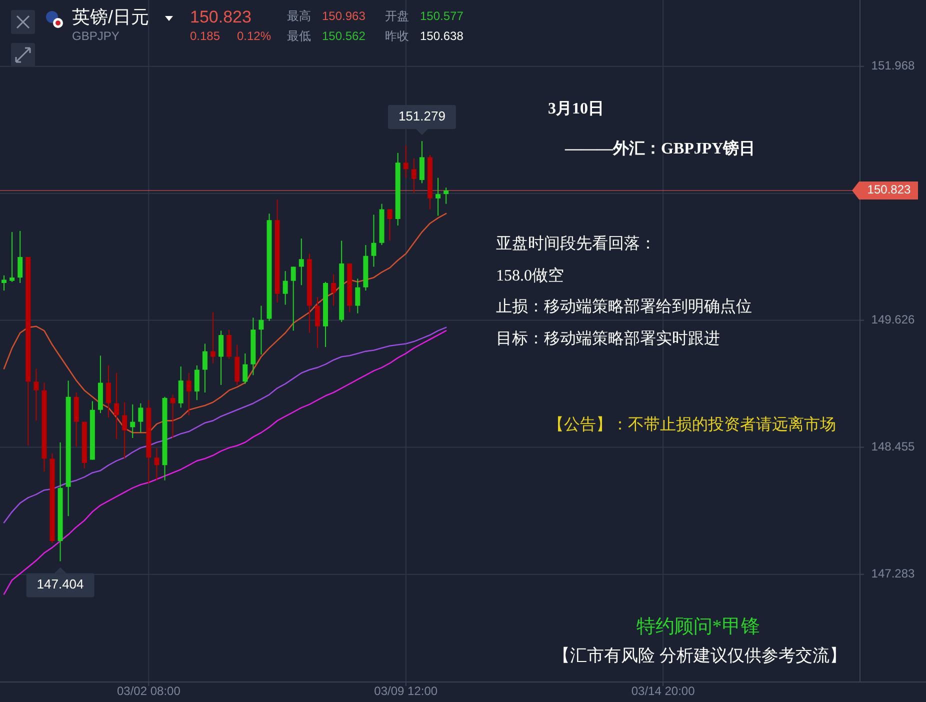  I want to click on annotation: 最低, so click(299, 36).